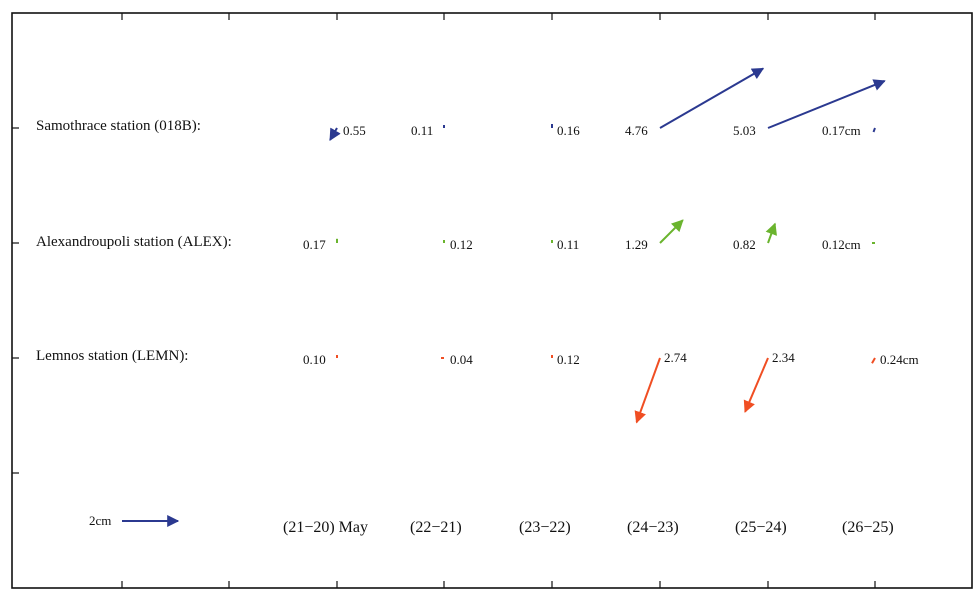 The width and height of the screenshot is (976, 592). I want to click on period-label: (24−23), so click(653, 527).